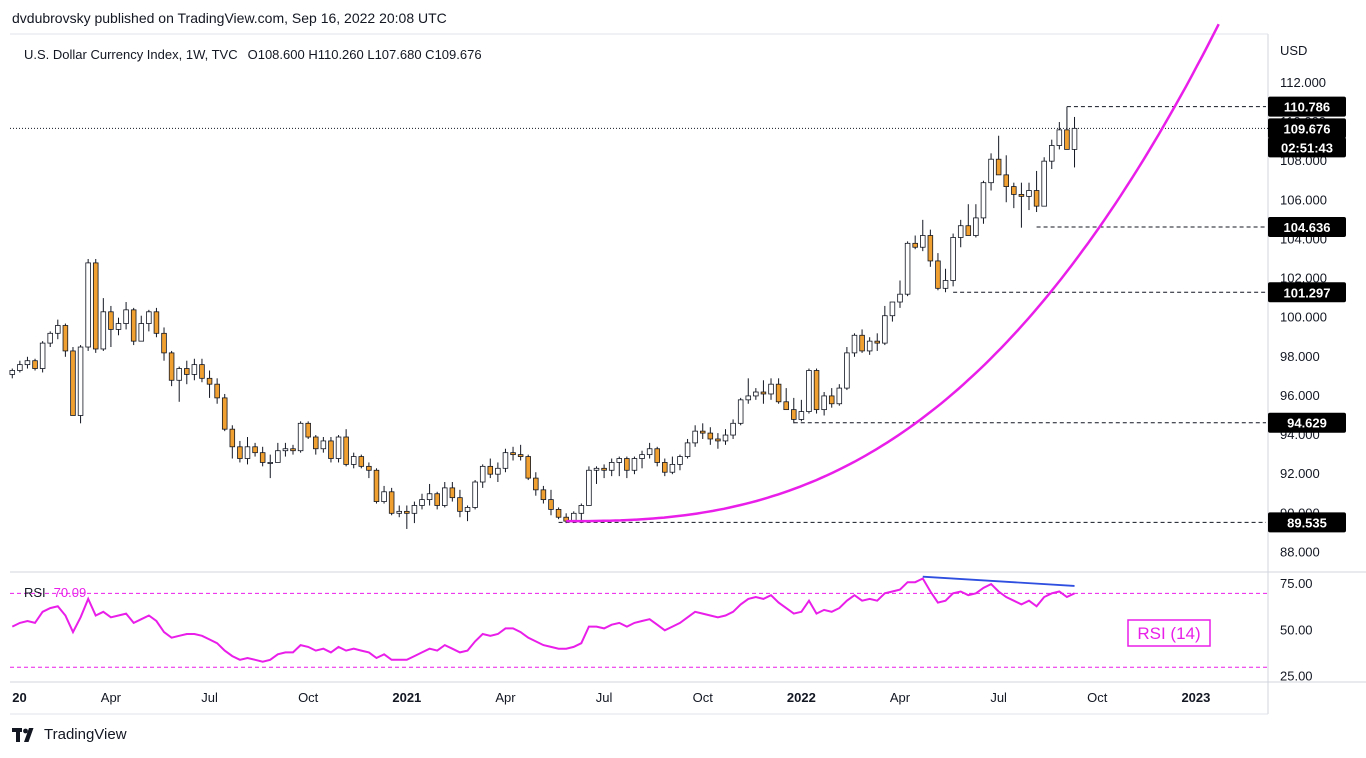 The height and width of the screenshot is (758, 1366). I want to click on rsi-axis: 75.00 50.00 25.00, so click(1296, 629).